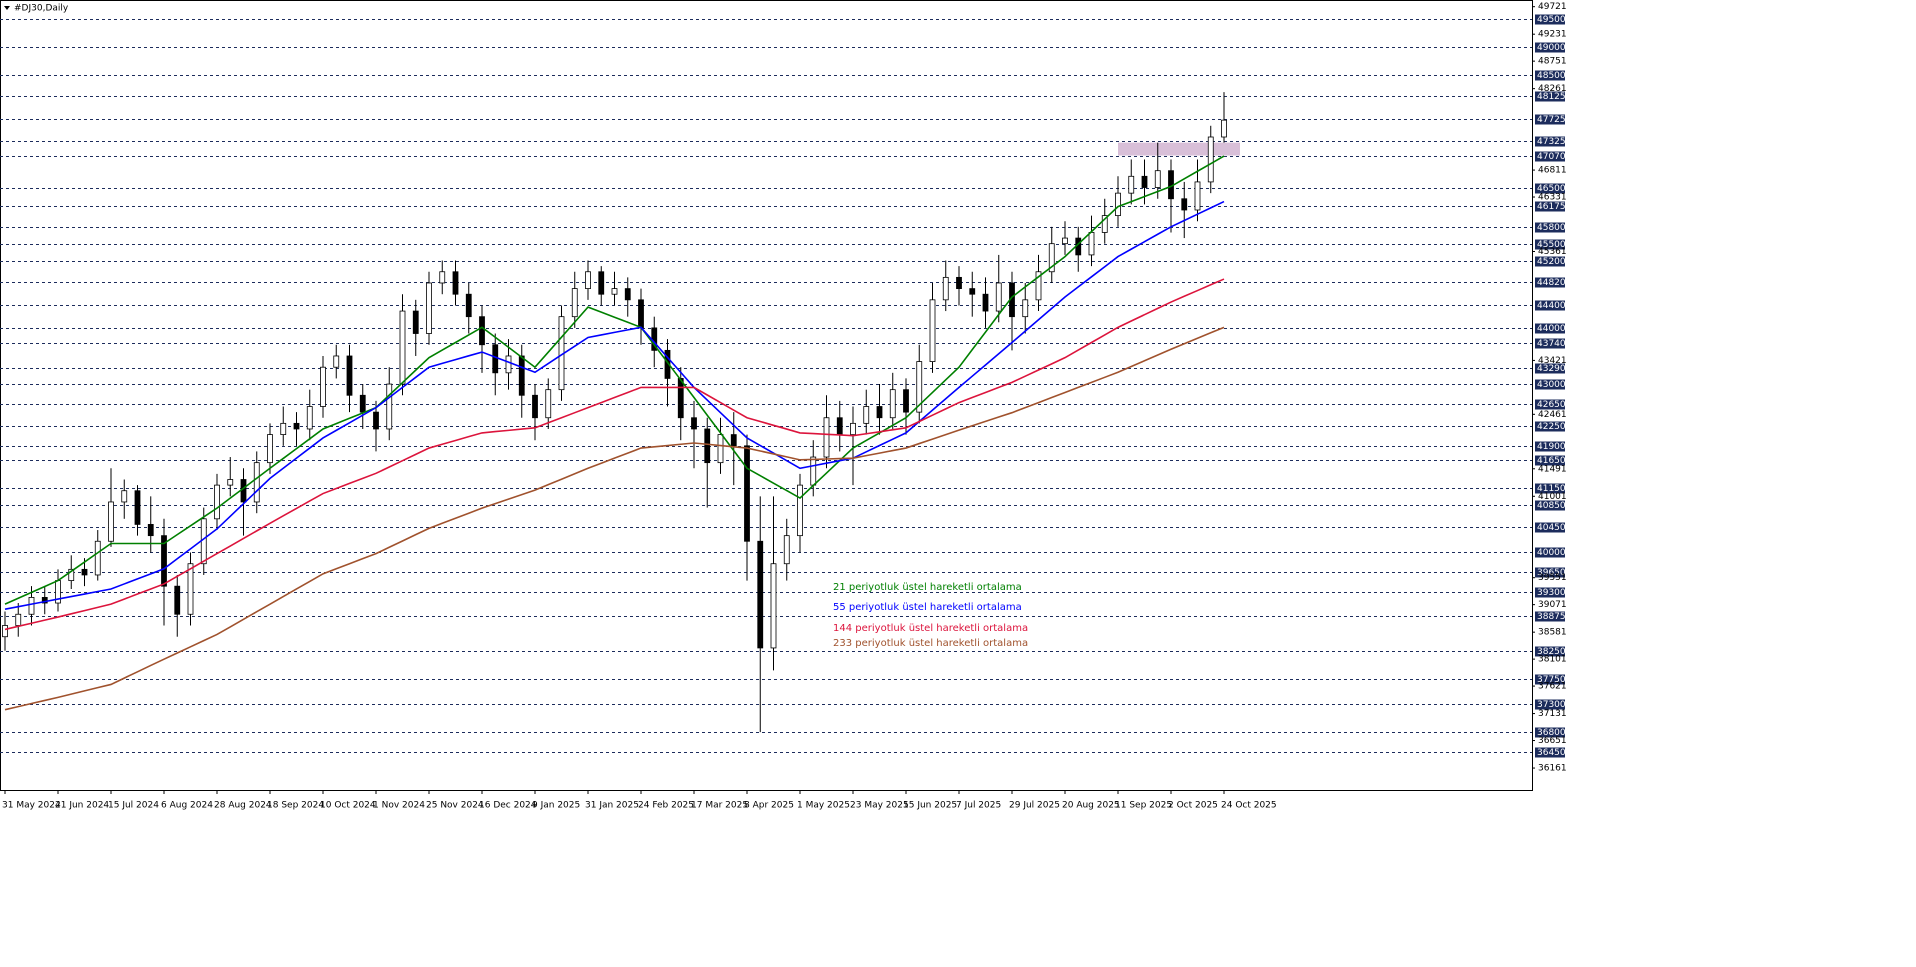 The width and height of the screenshot is (1916, 967). I want to click on x-tick-label: 11 Sep 2025, so click(1143, 806).